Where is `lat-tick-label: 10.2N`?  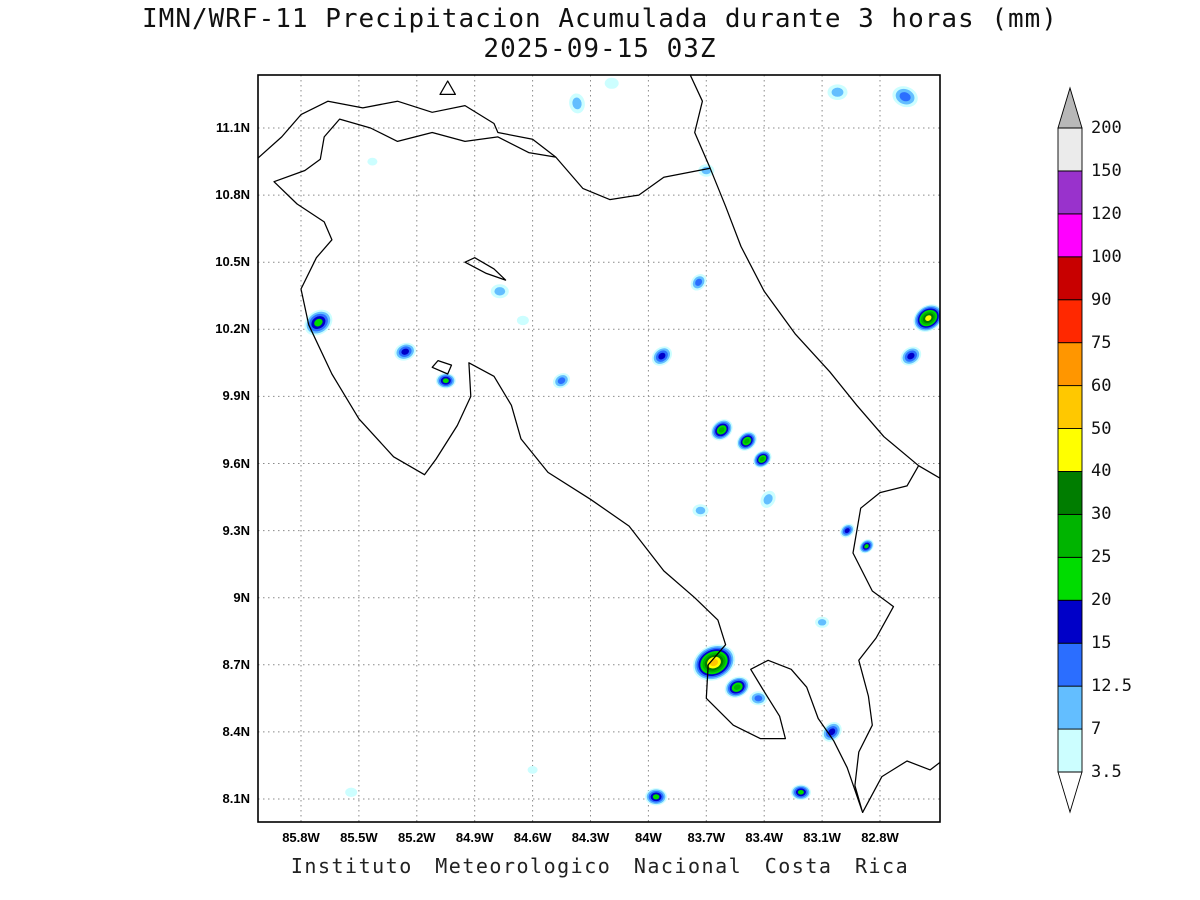 lat-tick-label: 10.2N is located at coordinates (232, 329).